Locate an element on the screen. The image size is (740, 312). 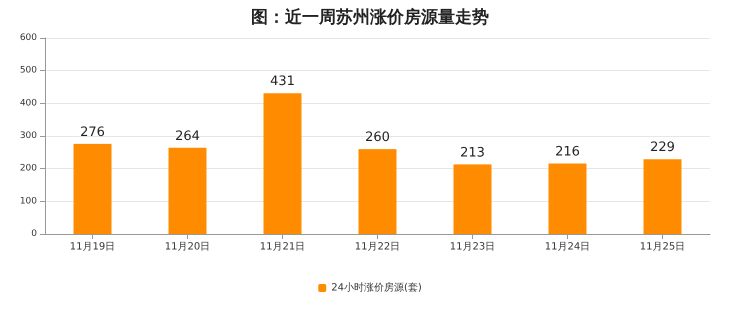
x-tick-label: 11月25日 is located at coordinates (663, 247).